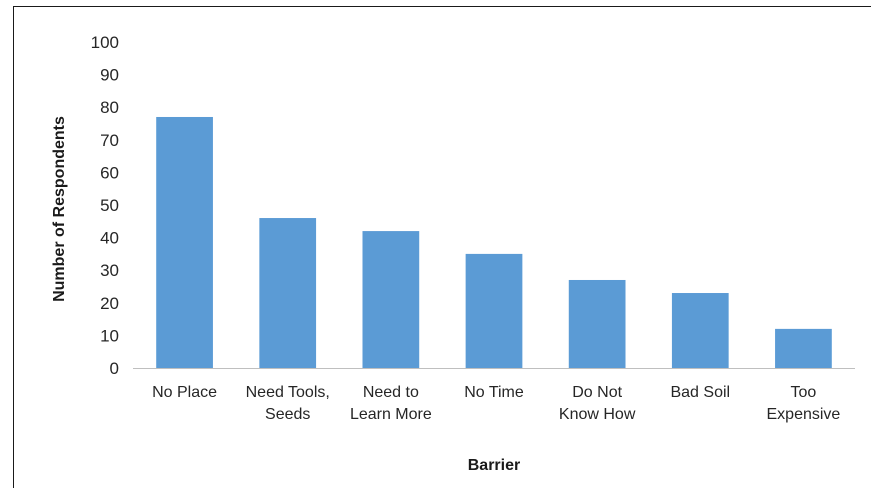 This screenshot has height=489, width=872. I want to click on x-tick-label: Do Not Know How, so click(597, 403).